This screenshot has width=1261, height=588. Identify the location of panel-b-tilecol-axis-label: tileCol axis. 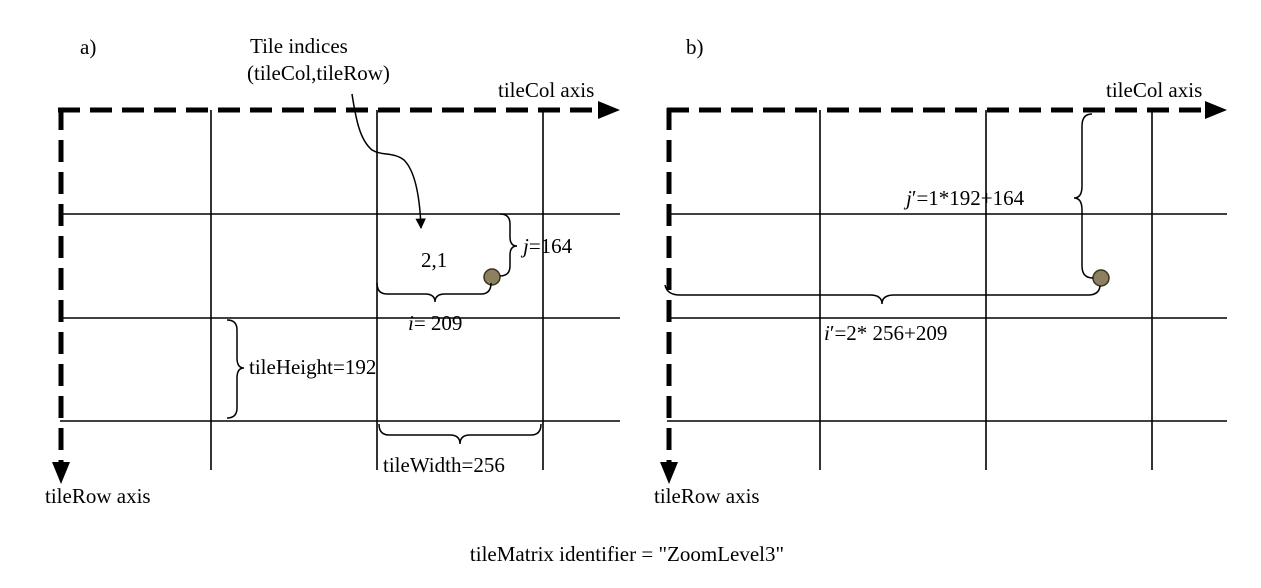
(1154, 90).